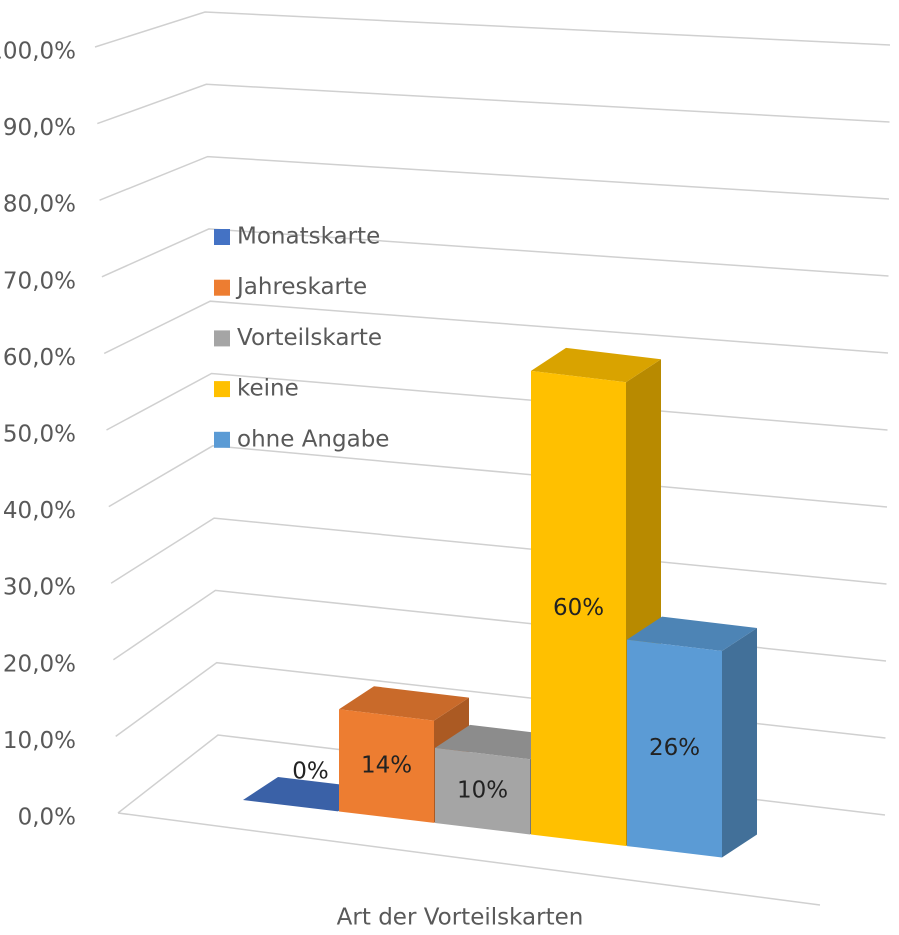 This screenshot has height=935, width=899. Describe the element at coordinates (39, 128) in the screenshot. I see `y-tick-label: 90,0%` at that location.